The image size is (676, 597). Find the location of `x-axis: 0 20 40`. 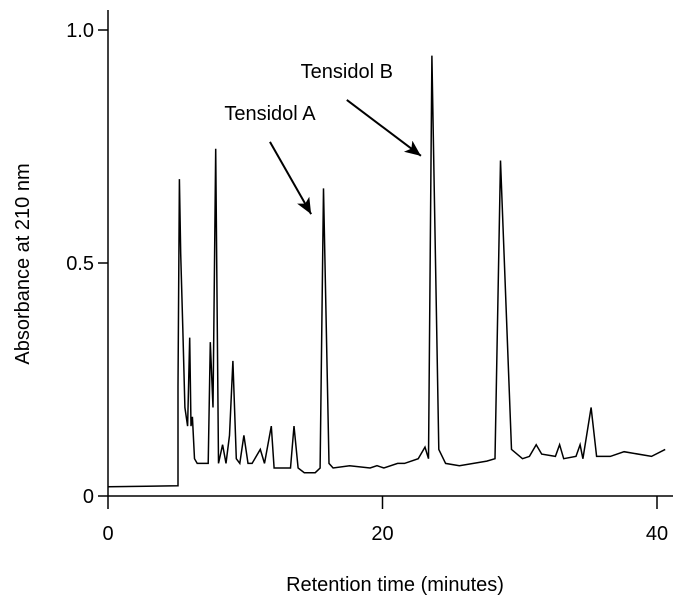

x-axis: 0 20 40 is located at coordinates (387, 520).